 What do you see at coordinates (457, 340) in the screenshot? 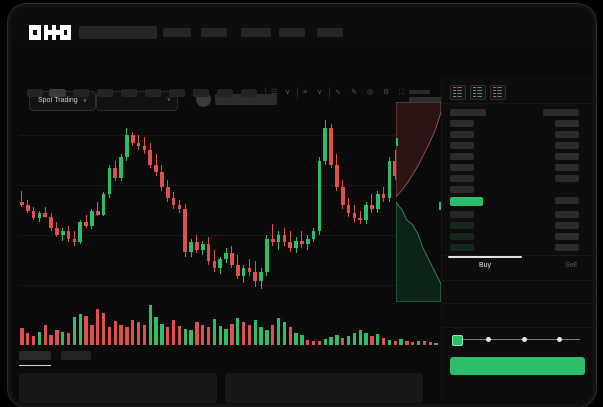
I see `slider-handle` at bounding box center [457, 340].